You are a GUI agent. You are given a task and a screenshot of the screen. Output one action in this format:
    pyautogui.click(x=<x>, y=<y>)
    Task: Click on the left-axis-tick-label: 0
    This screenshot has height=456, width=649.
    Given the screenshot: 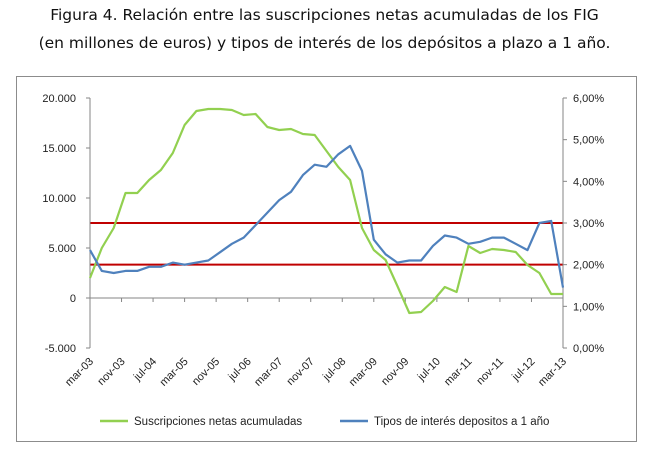 What is the action you would take?
    pyautogui.click(x=73, y=299)
    